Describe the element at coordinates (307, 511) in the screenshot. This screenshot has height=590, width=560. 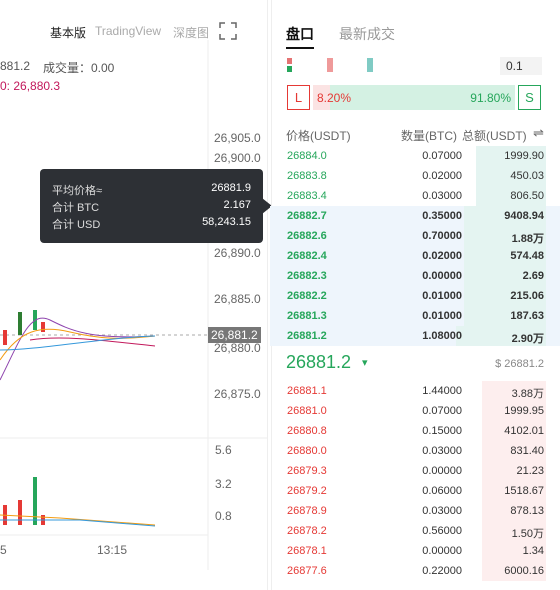
I see `price: 26878.9` at that location.